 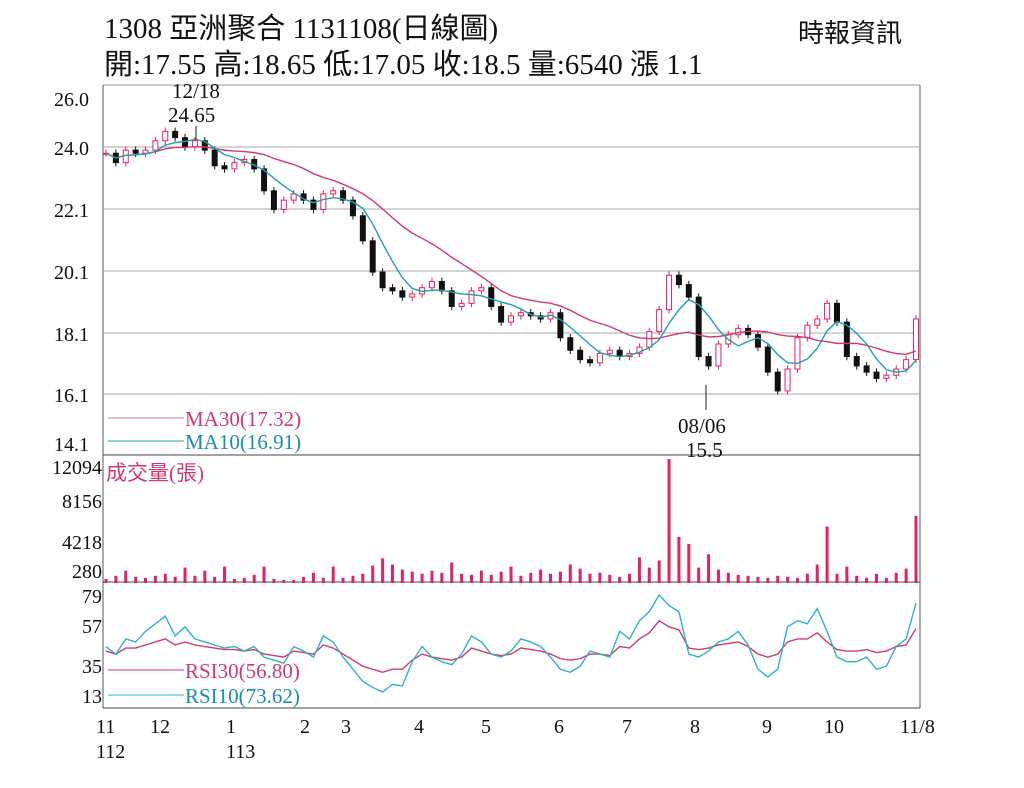 What do you see at coordinates (627, 727) in the screenshot?
I see `x-tick: 7` at bounding box center [627, 727].